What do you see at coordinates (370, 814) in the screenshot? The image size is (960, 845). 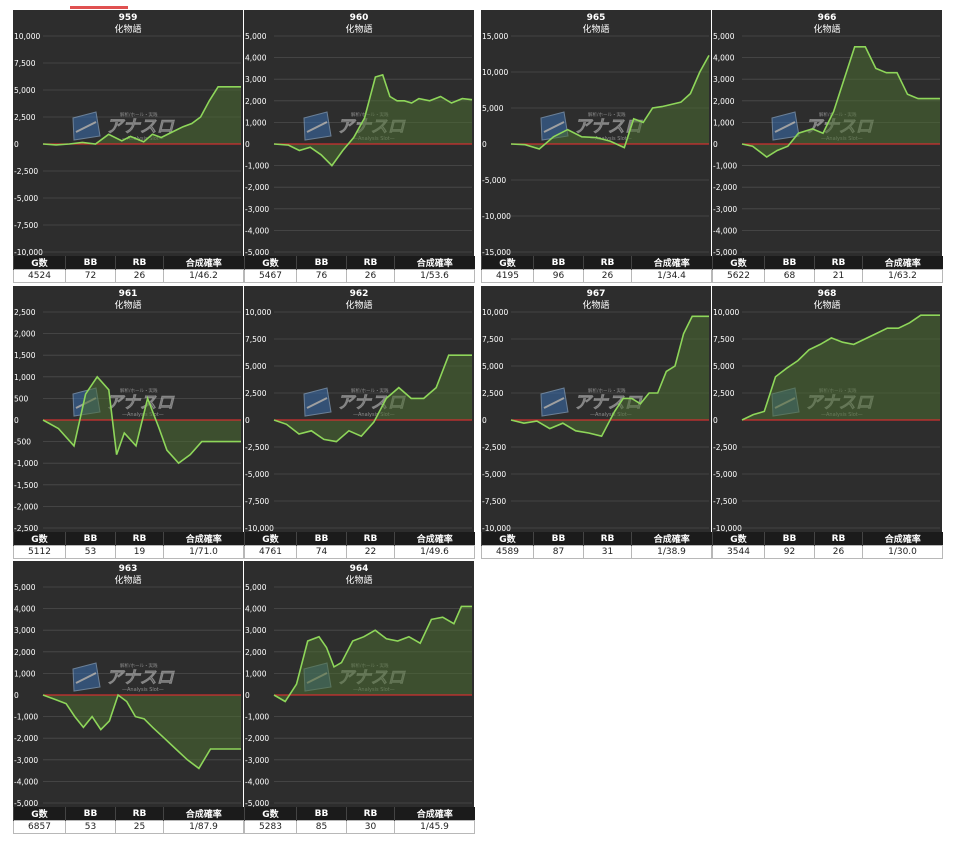 I see `header-rb: RB` at bounding box center [370, 814].